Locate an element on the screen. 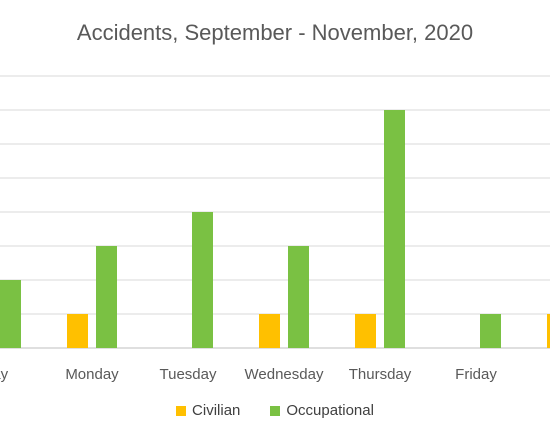 The height and width of the screenshot is (444, 550). bar-civilian-monday is located at coordinates (77, 331).